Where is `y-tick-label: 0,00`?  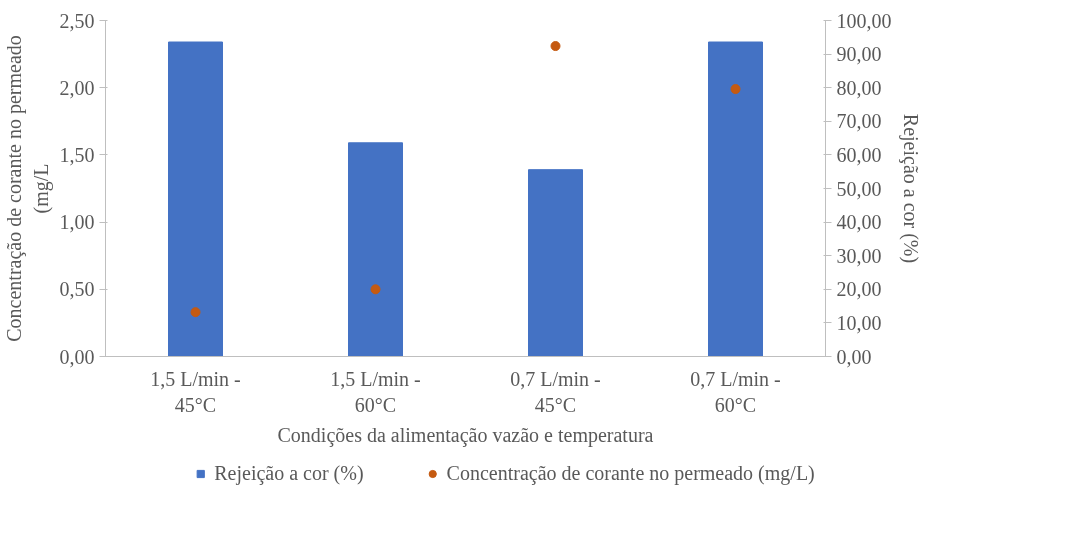
y-tick-label: 0,00 is located at coordinates (77, 356).